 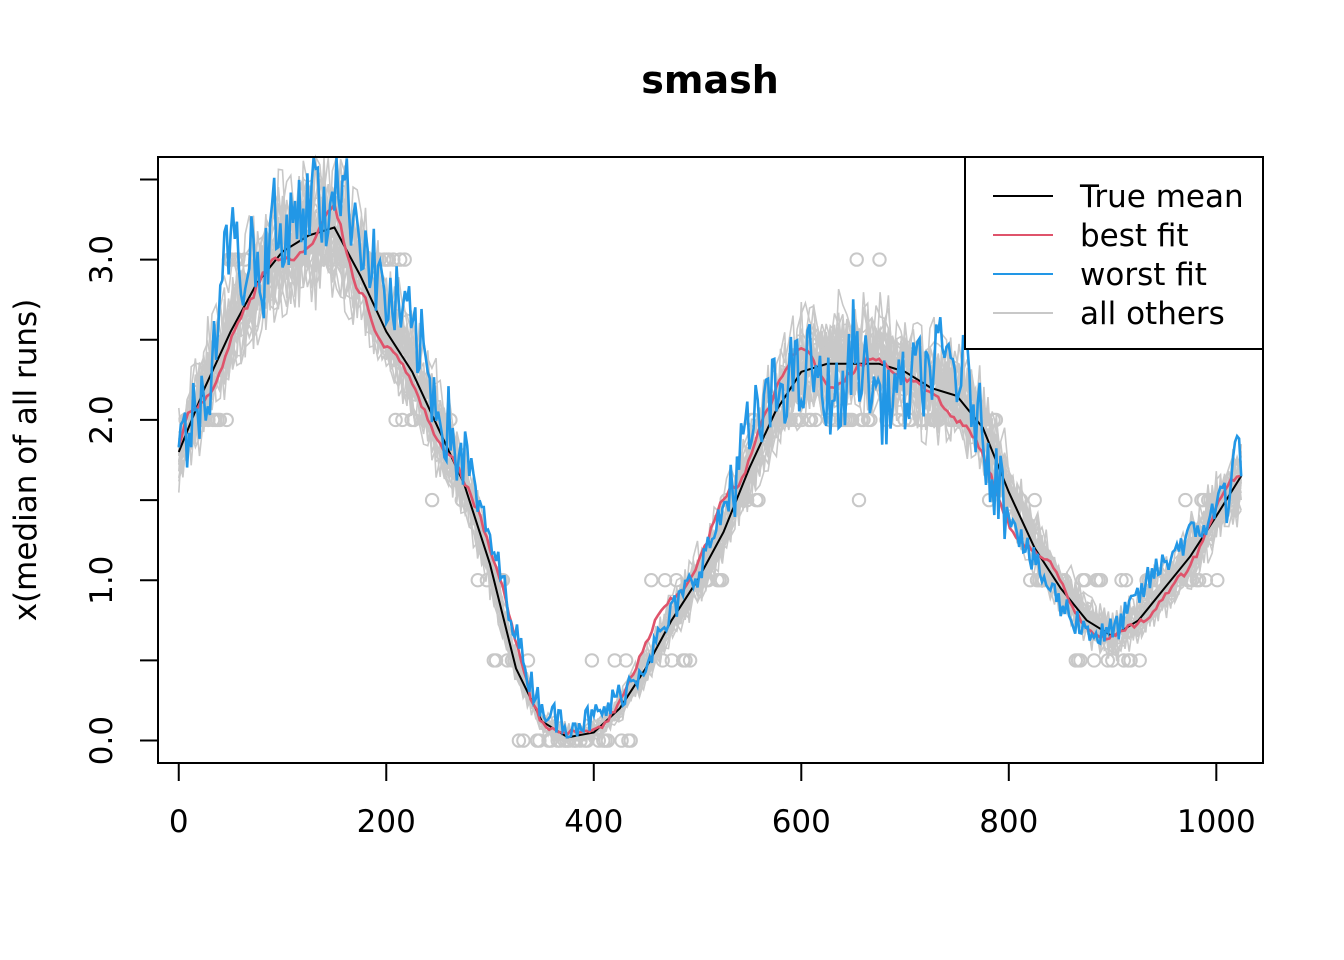 I want to click on y-axis-label: x(median of all runs), so click(x=26, y=460).